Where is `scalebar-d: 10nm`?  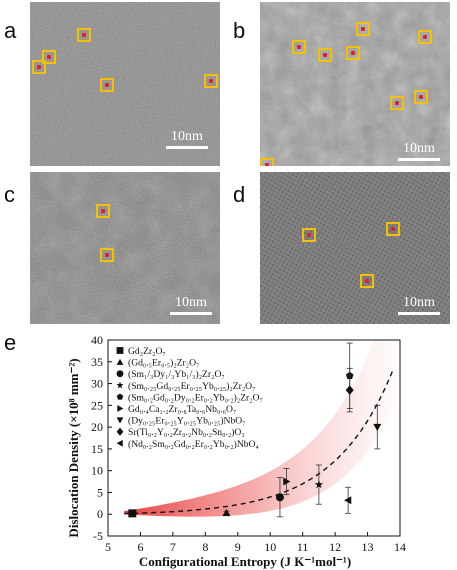
scalebar-d: 10nm is located at coordinates (419, 305).